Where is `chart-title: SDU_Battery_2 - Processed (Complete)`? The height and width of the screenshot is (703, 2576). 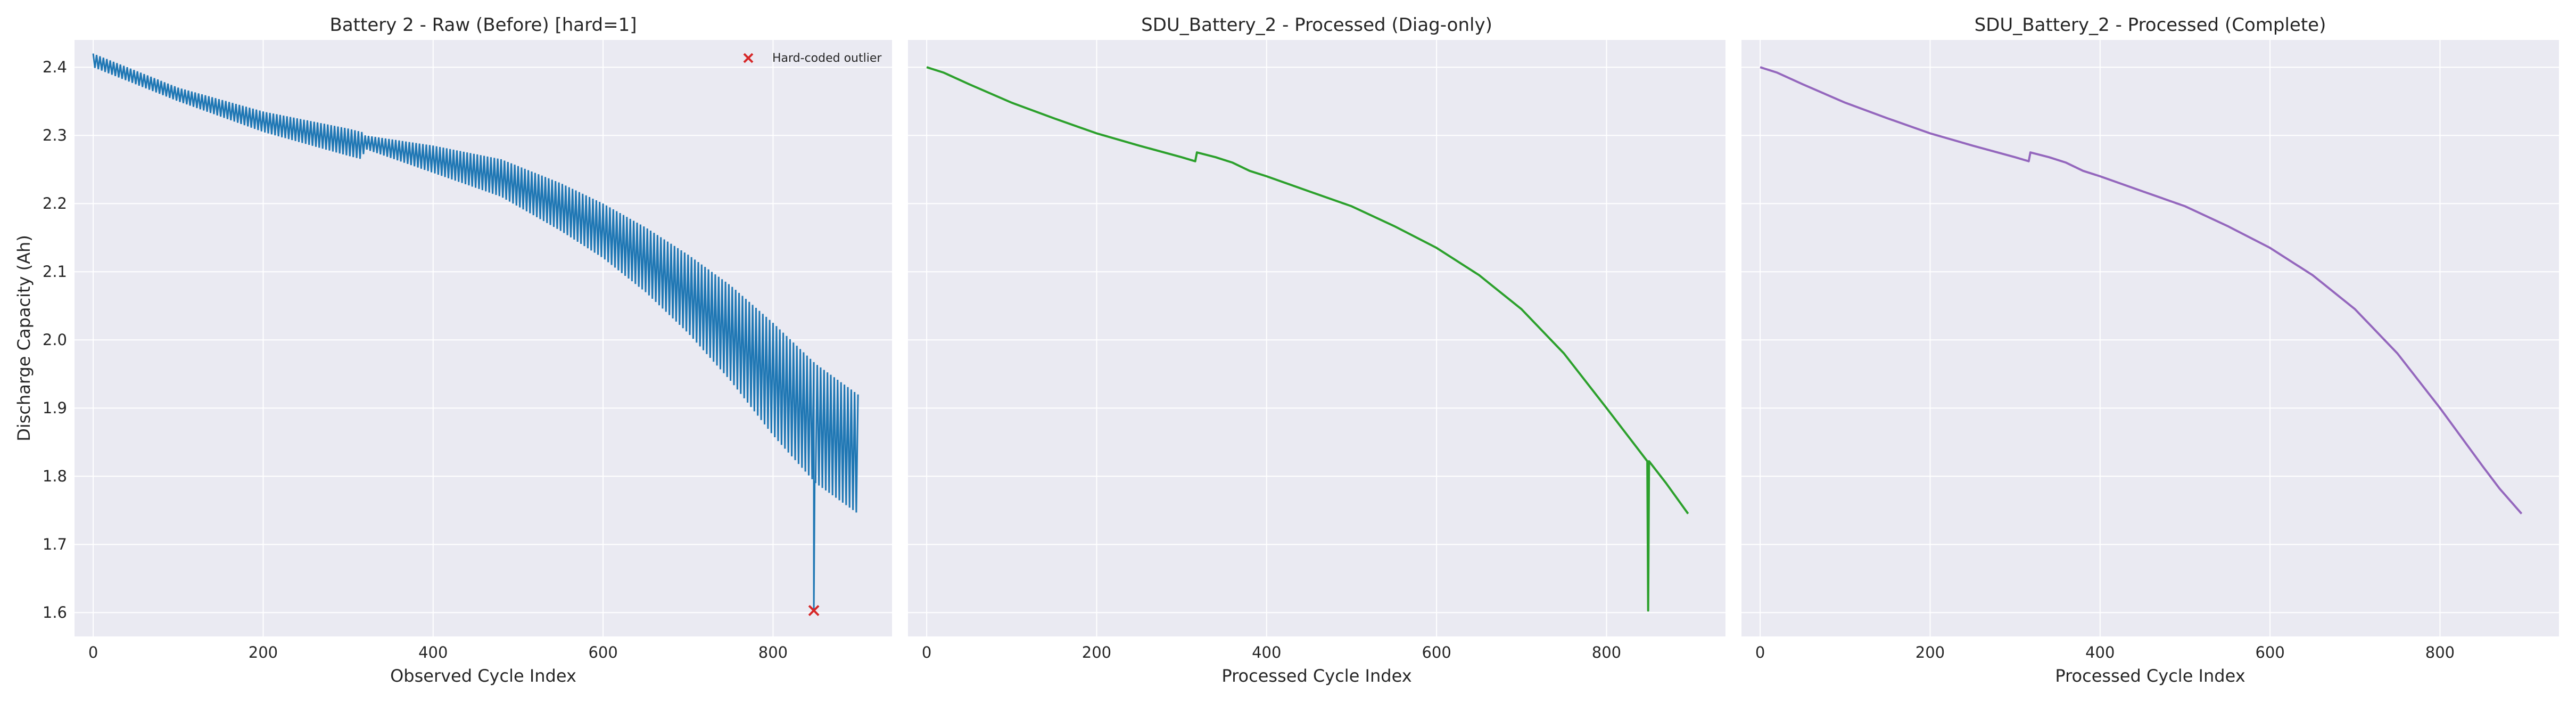 chart-title: SDU_Battery_2 - Processed (Complete) is located at coordinates (2150, 25).